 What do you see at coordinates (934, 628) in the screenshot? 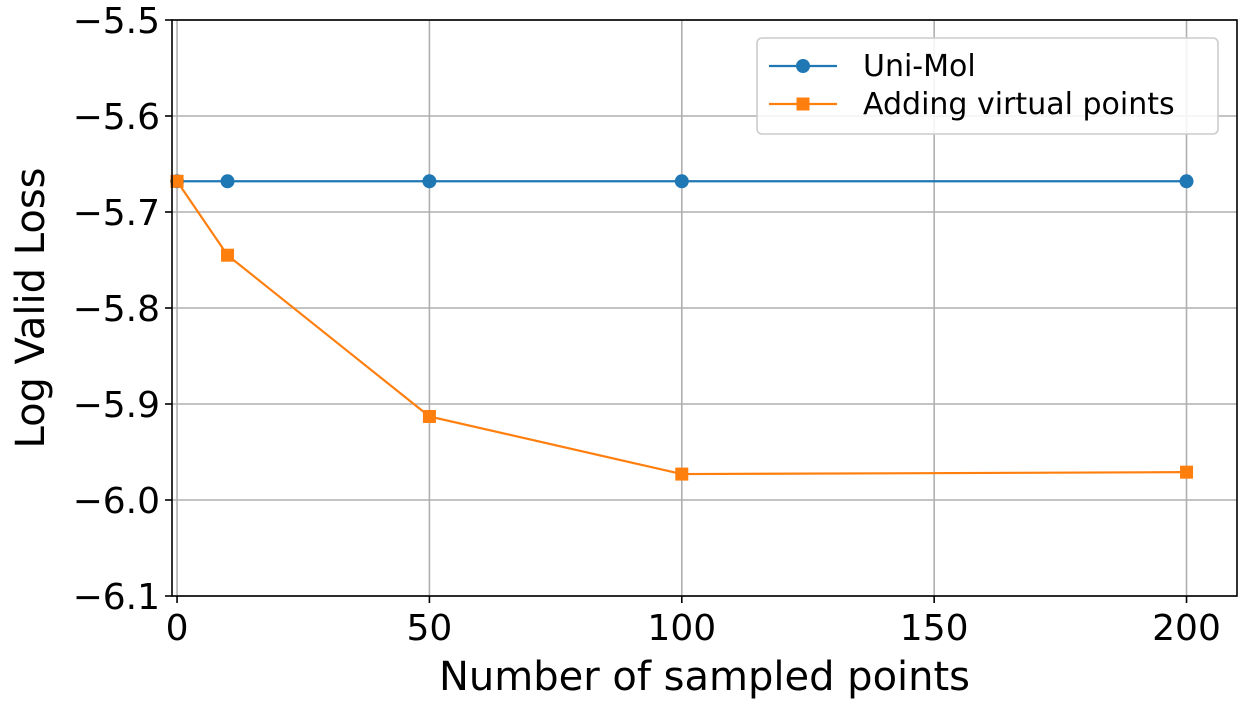
I see `x-tick-label: 150` at bounding box center [934, 628].